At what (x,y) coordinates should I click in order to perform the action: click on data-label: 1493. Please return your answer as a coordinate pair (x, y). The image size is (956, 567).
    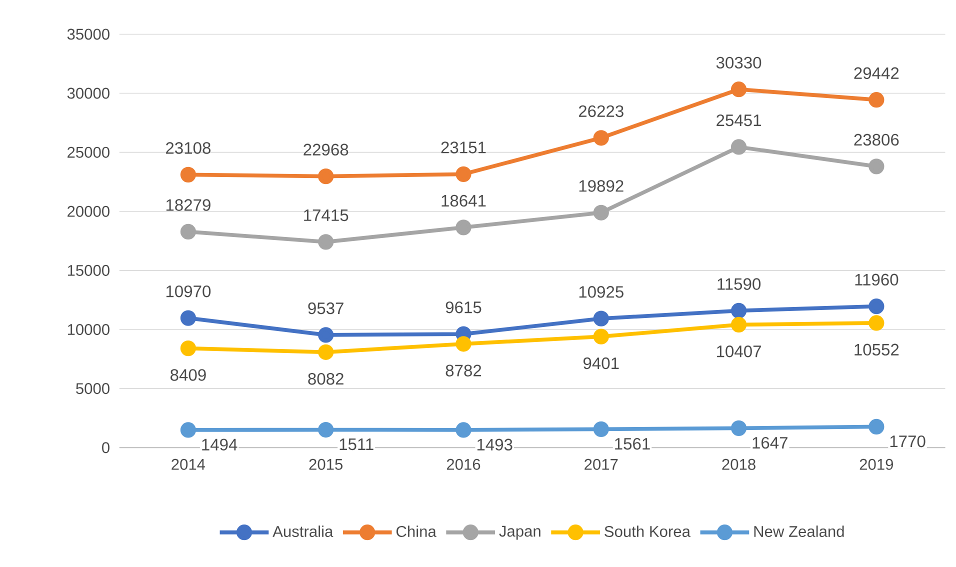
    Looking at the image, I should click on (494, 444).